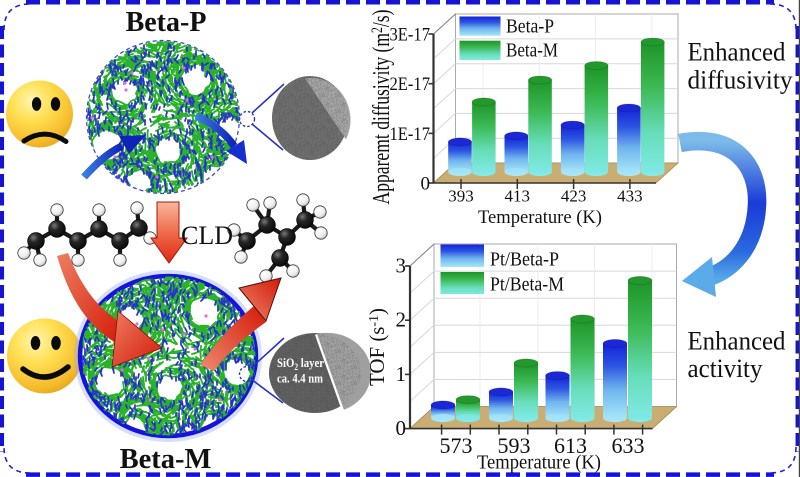  I want to click on svg-text: TOF (s-1), so click(377, 347).